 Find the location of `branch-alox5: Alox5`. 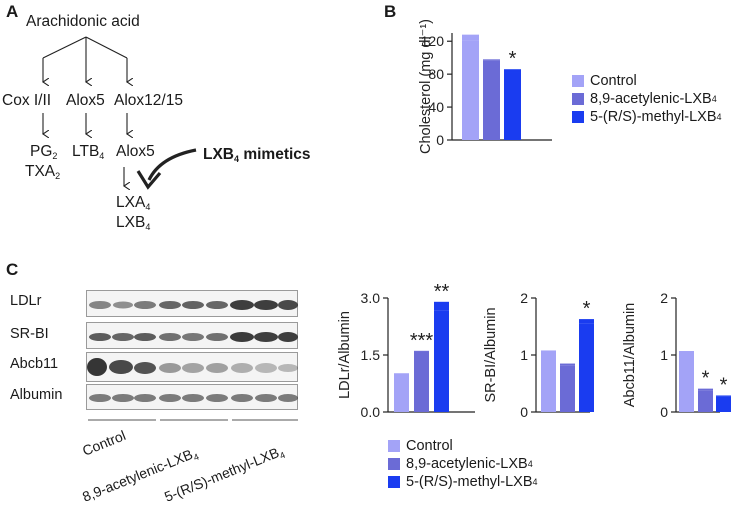

branch-alox5: Alox5 is located at coordinates (85, 100).